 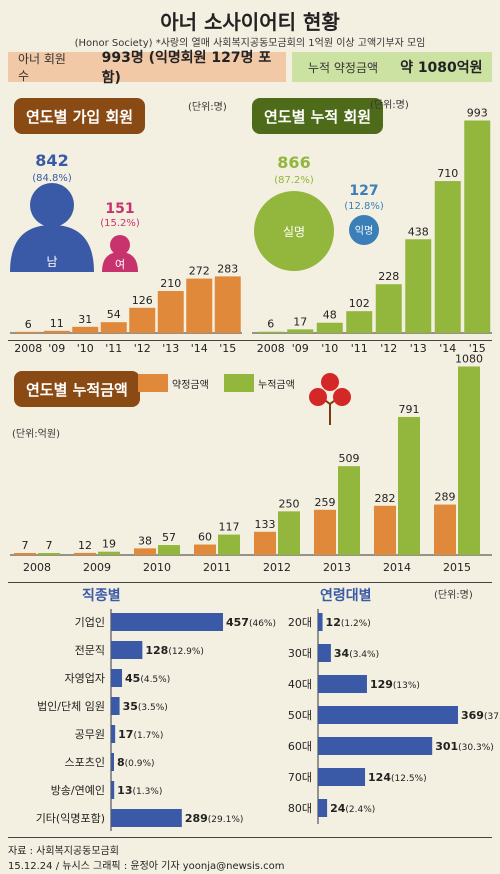 What do you see at coordinates (300, 808) in the screenshot?
I see `category-label: 80대` at bounding box center [300, 808].